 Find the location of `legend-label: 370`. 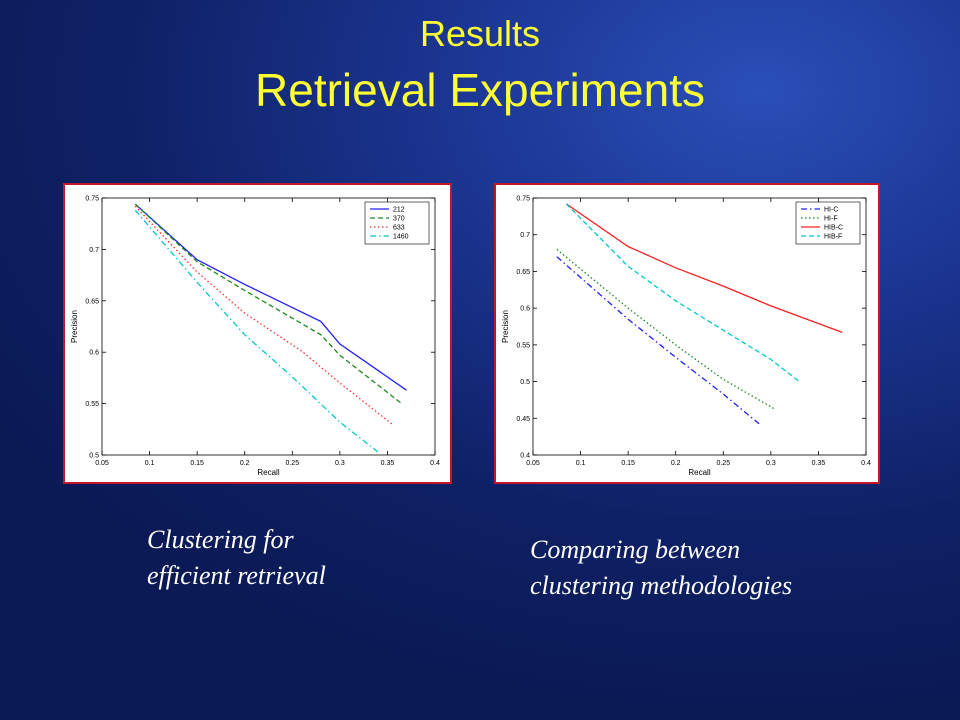

legend-label: 370 is located at coordinates (399, 219).